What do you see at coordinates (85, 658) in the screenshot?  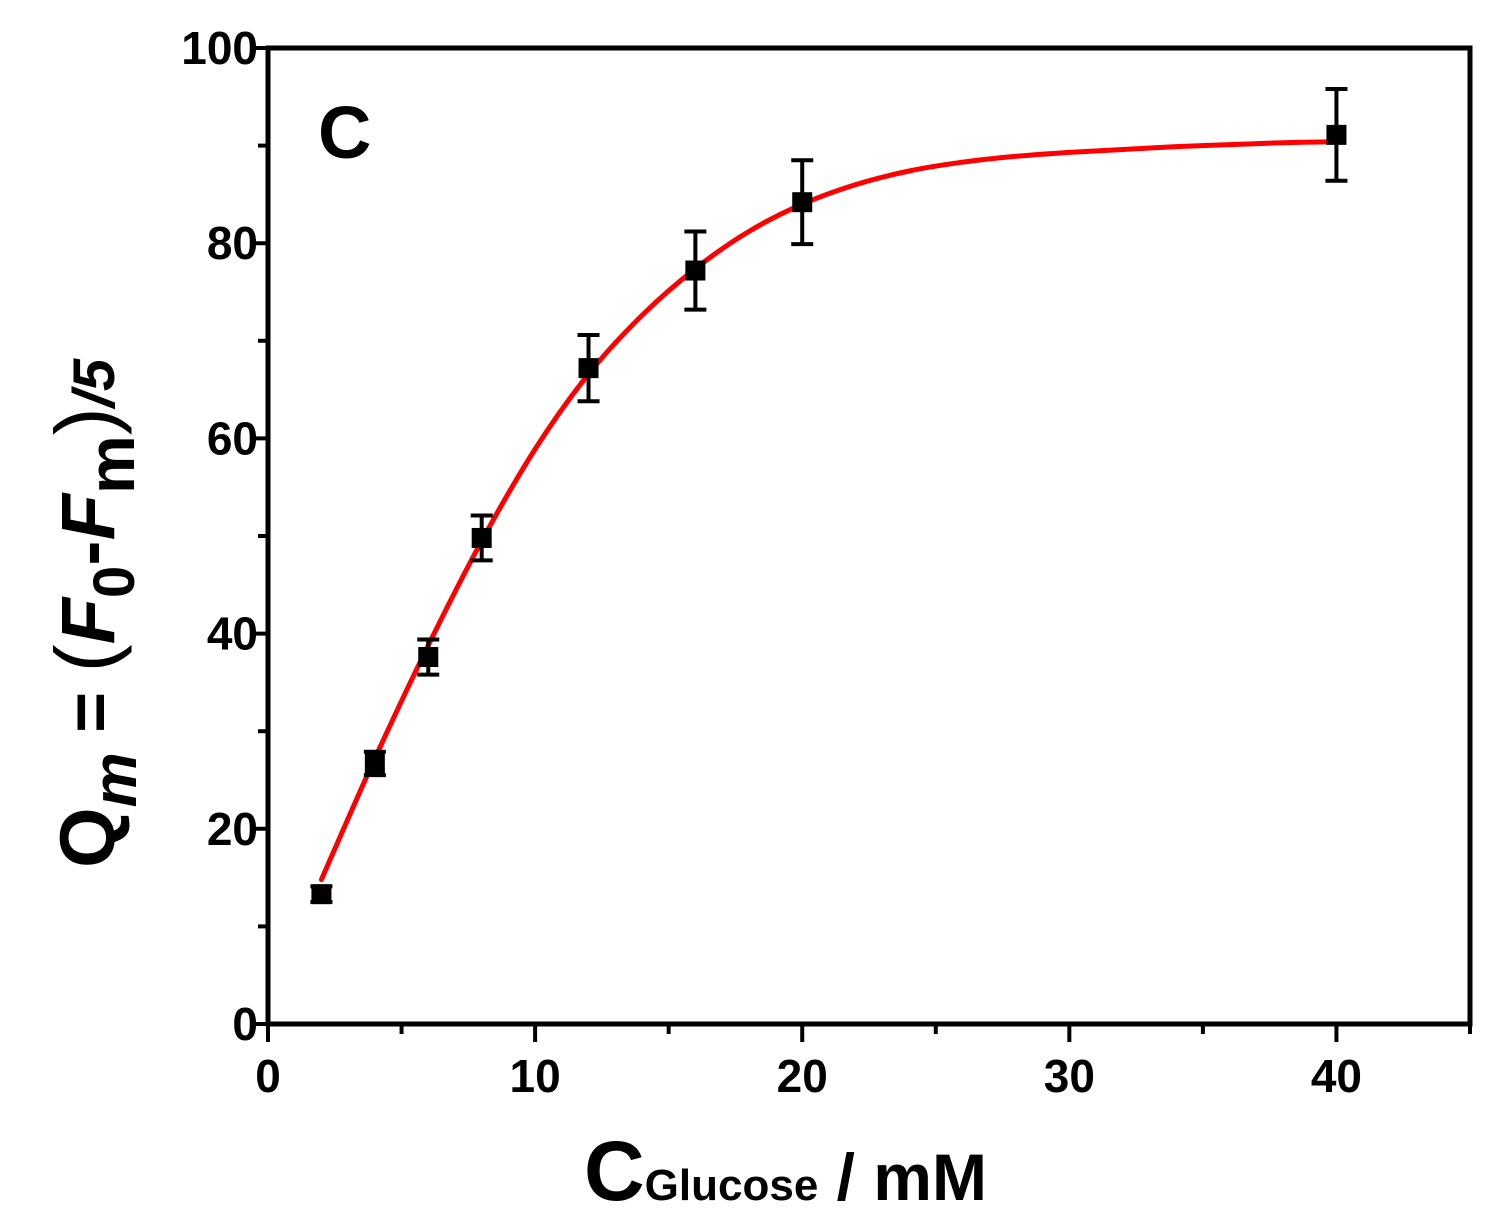 I see `y-title-lparen: (` at bounding box center [85, 658].